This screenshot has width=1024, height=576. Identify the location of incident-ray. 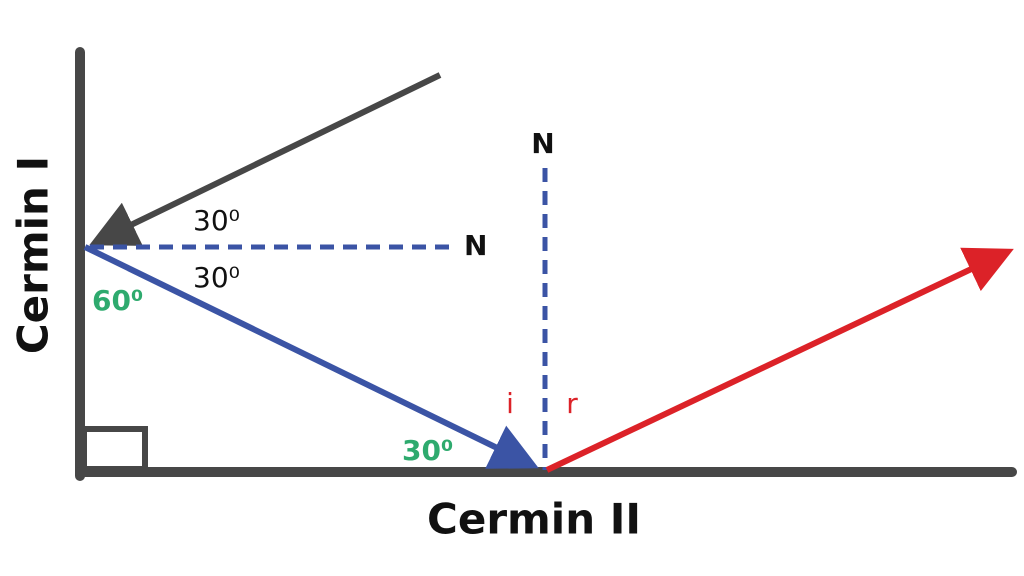
(265, 159).